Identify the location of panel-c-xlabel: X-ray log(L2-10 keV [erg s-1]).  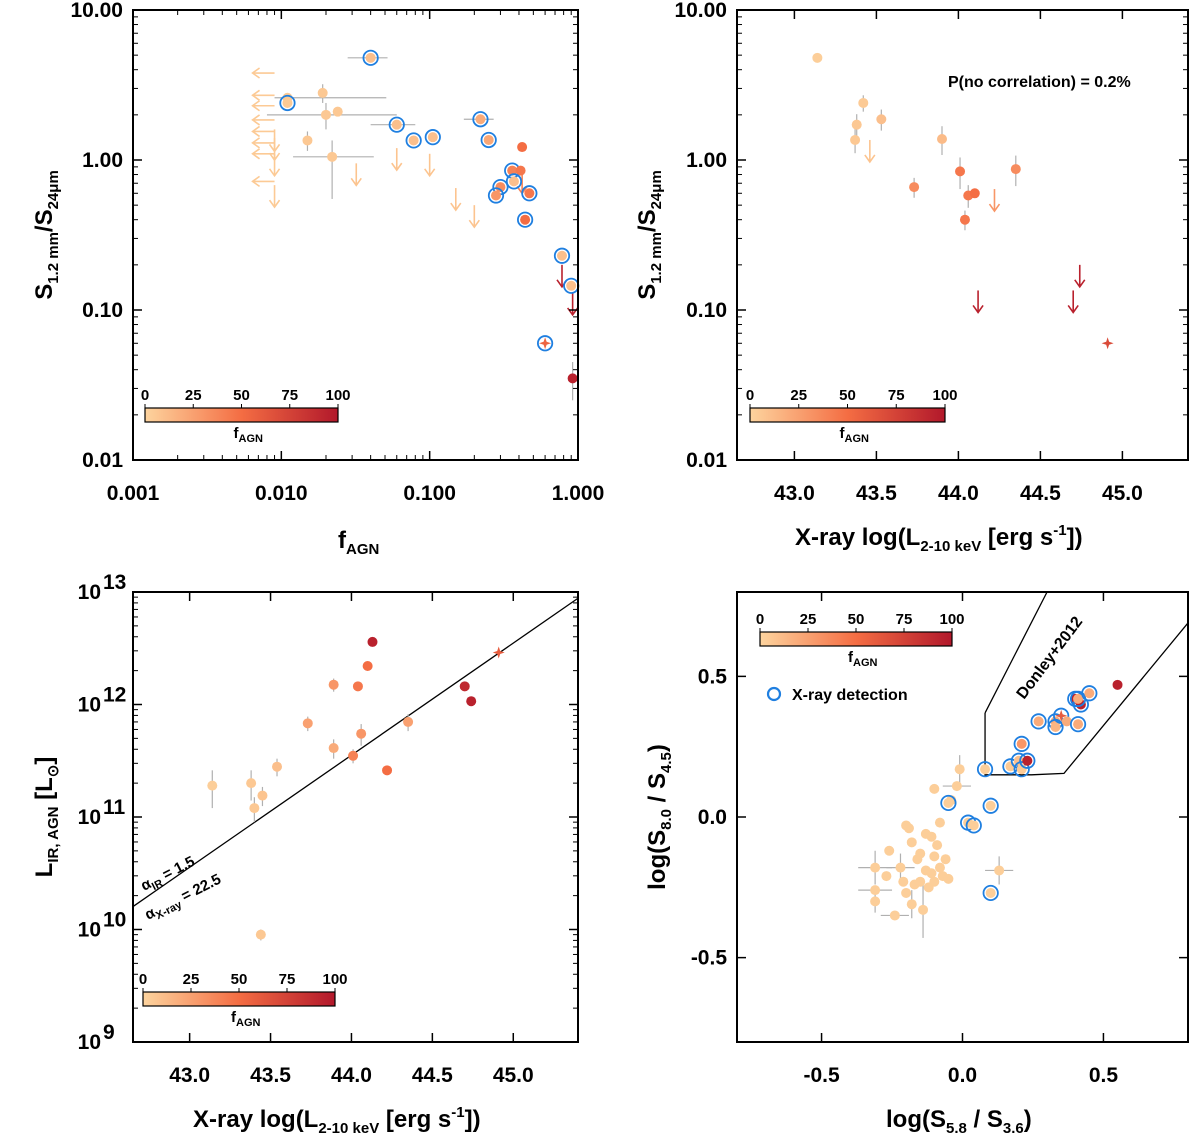
(337, 1120).